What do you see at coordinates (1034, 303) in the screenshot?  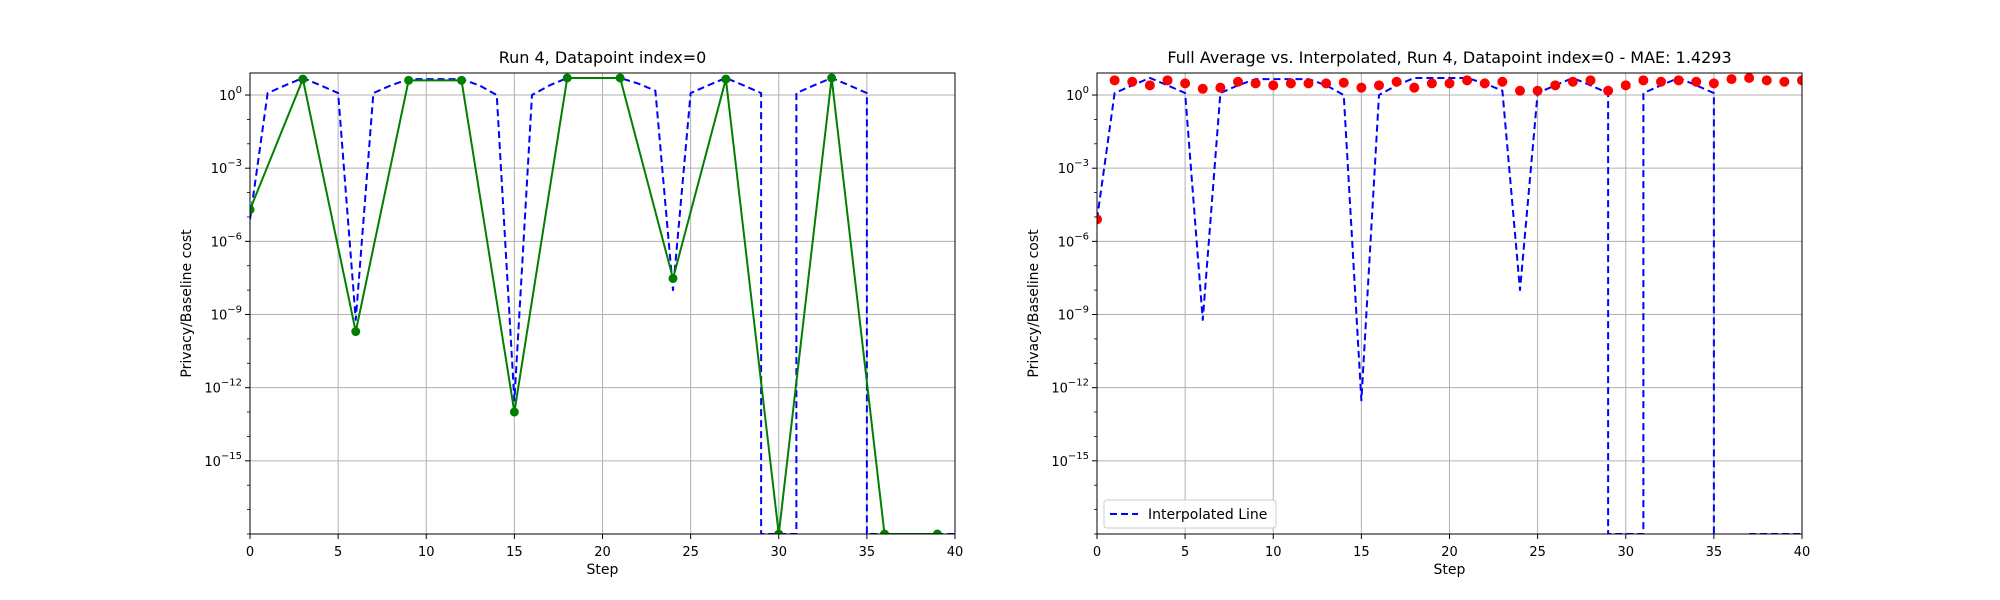 I see `chart-2-ylabel: Privacy/Baseline cost` at bounding box center [1034, 303].